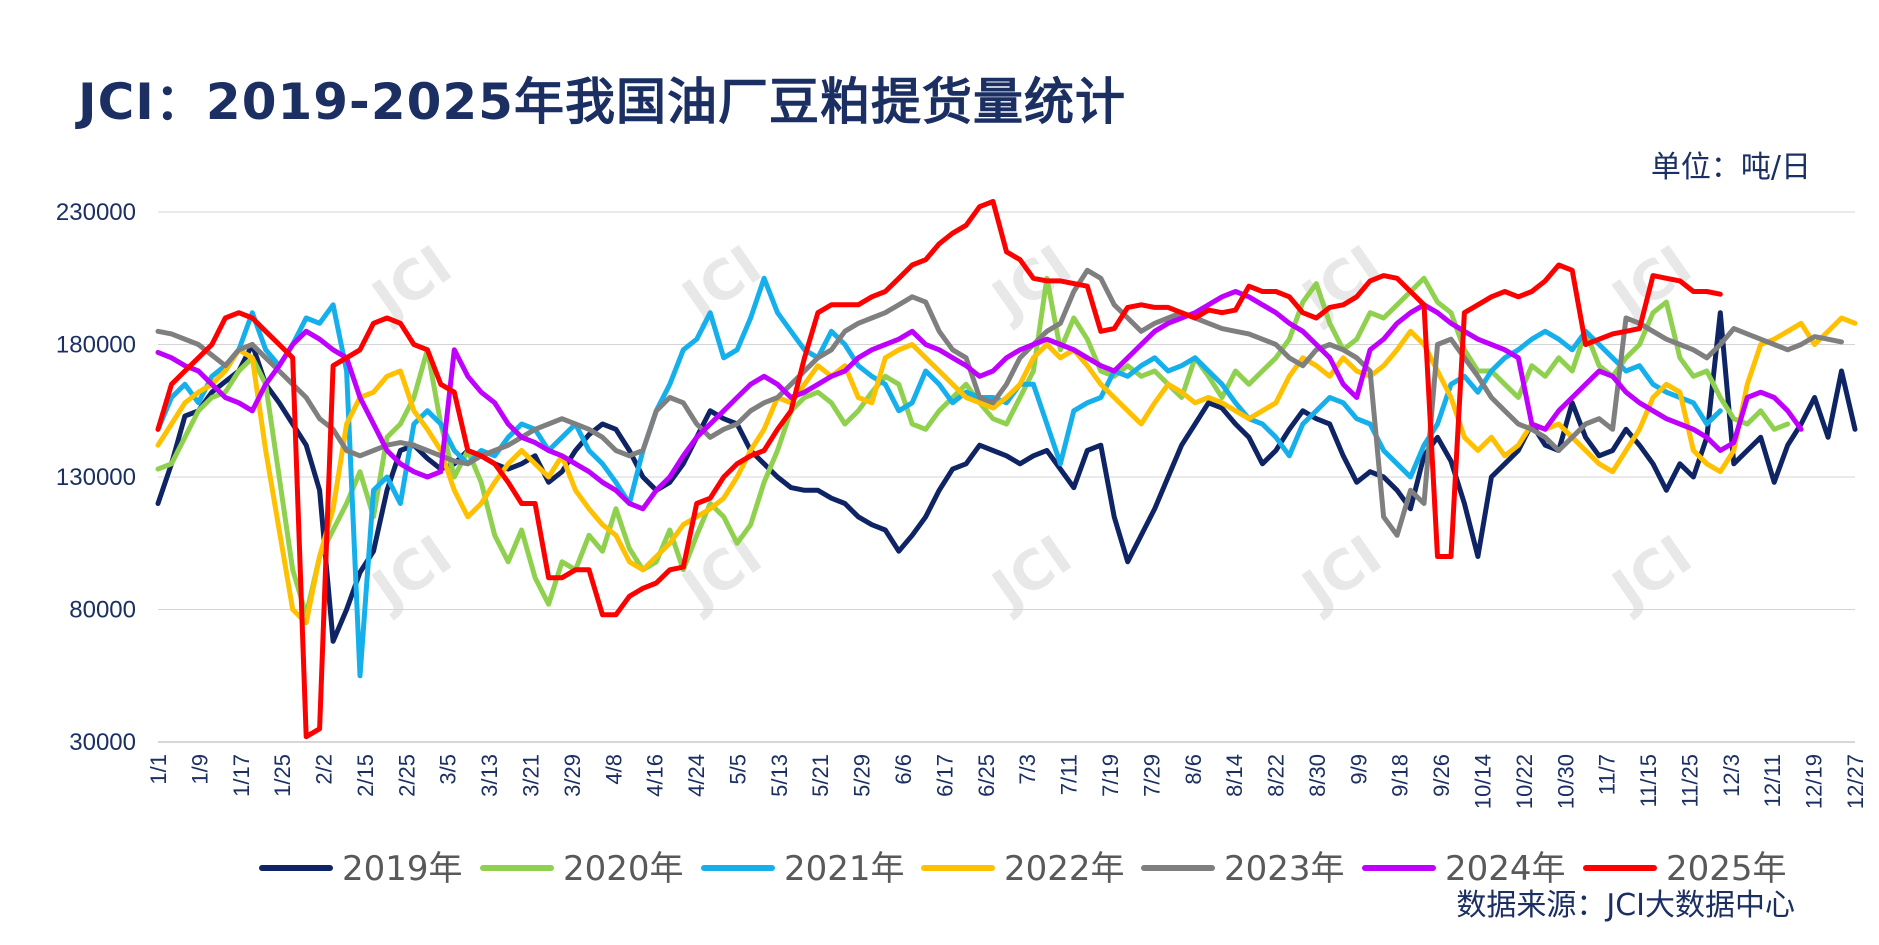  What do you see at coordinates (365, 775) in the screenshot?
I see `x-tick-label: 2/15` at bounding box center [365, 775].